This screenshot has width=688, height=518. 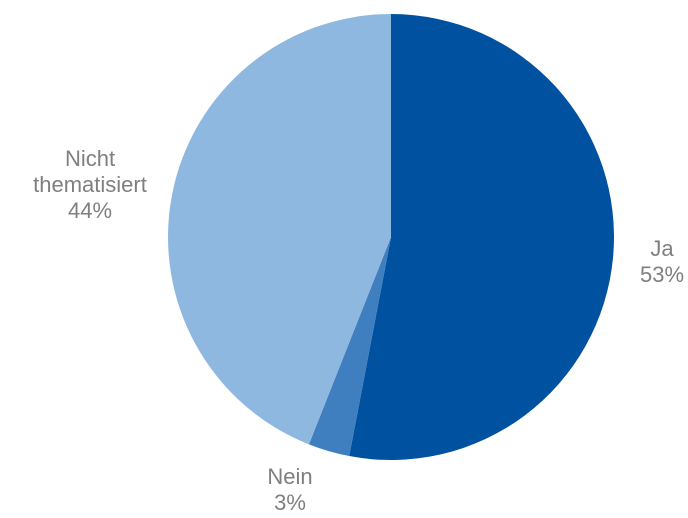 I want to click on slice-name: Ja, so click(x=662, y=248).